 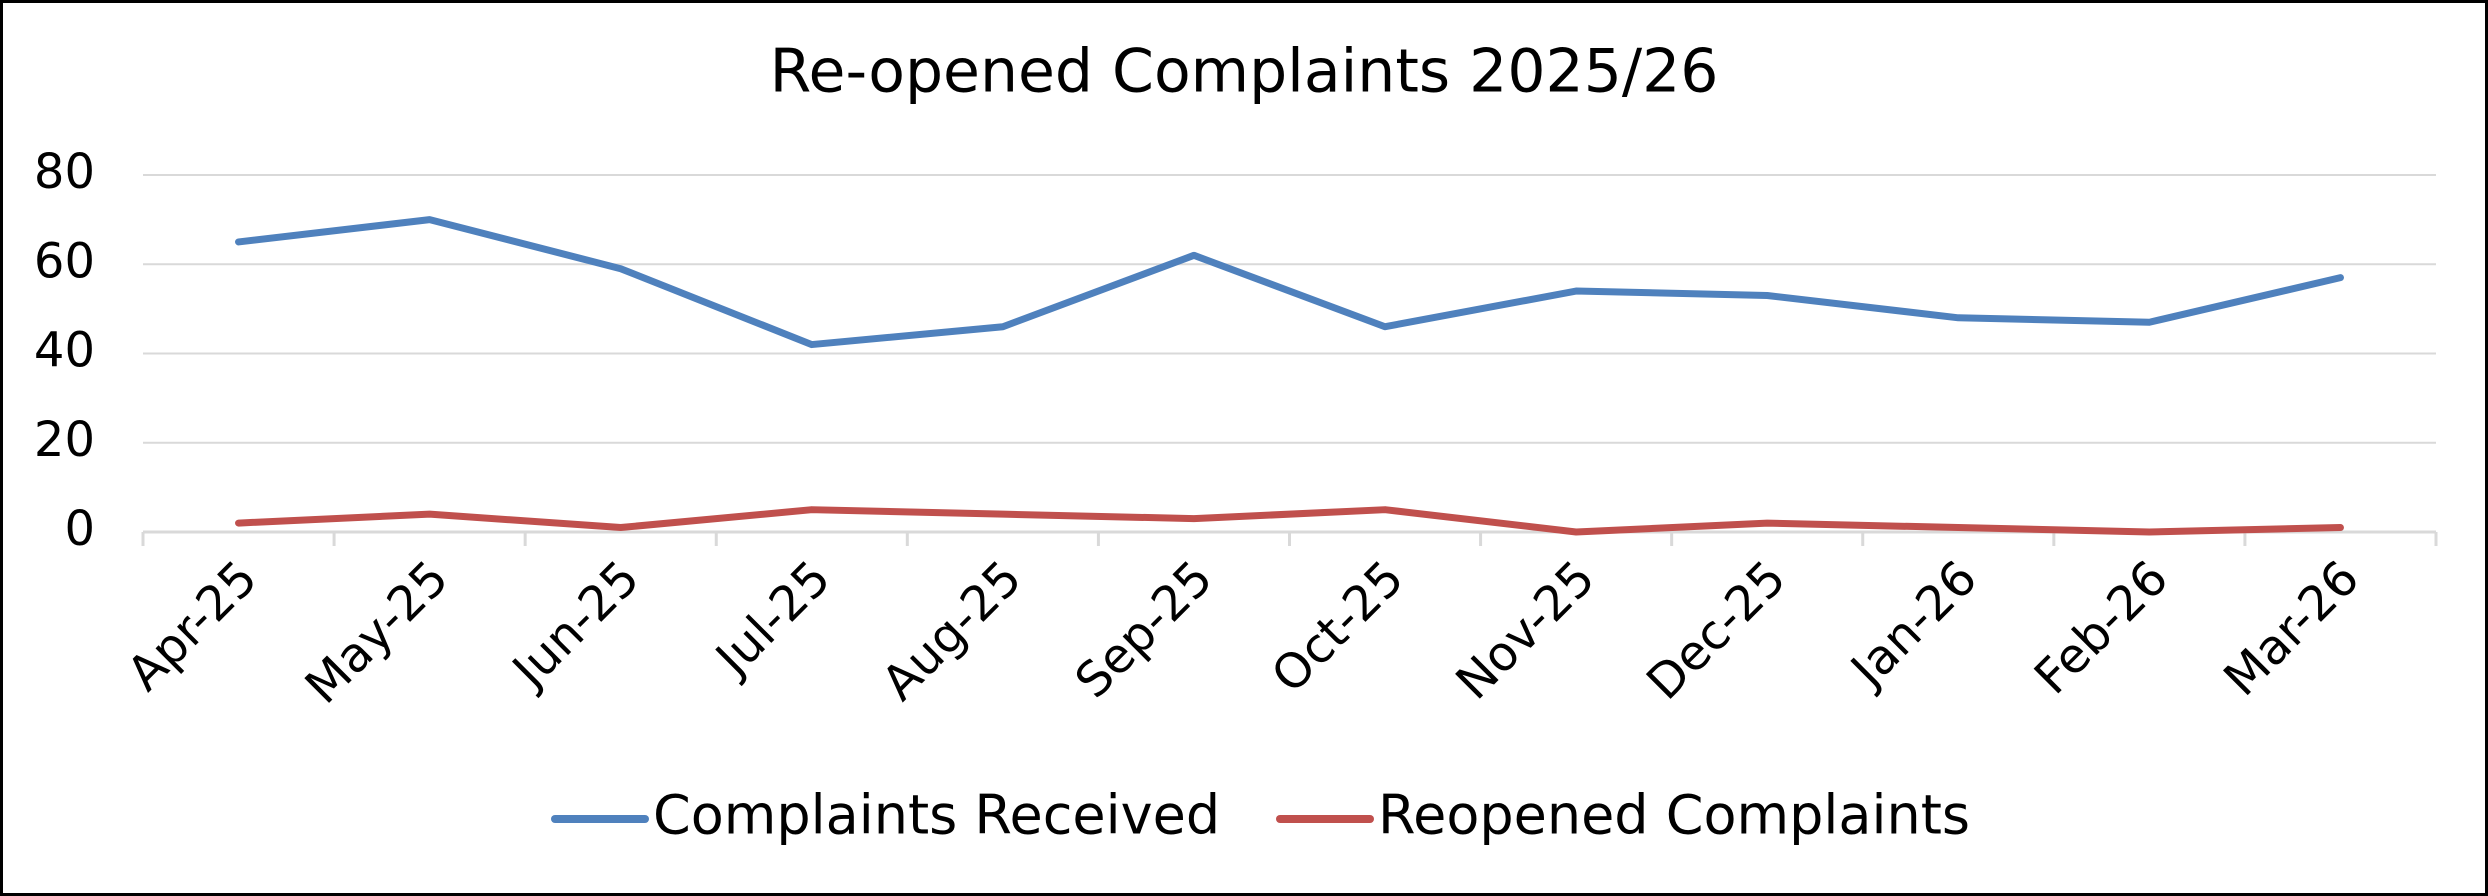 What do you see at coordinates (79, 529) in the screenshot?
I see `y-tick-label: 0` at bounding box center [79, 529].